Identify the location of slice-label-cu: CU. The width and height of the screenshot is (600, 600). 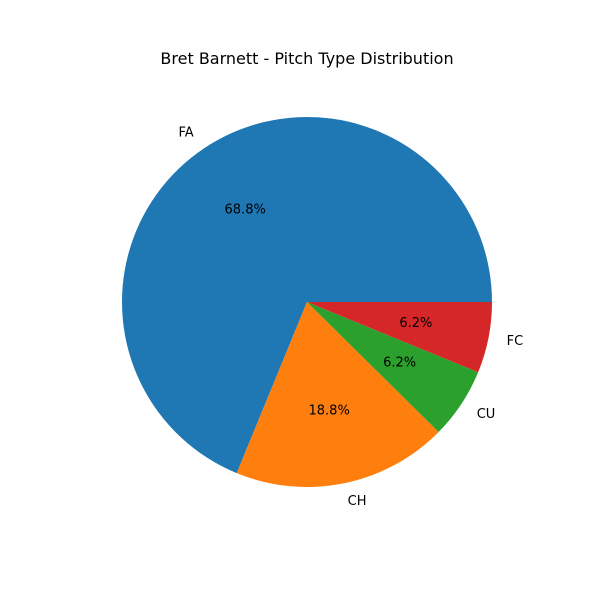
(486, 414).